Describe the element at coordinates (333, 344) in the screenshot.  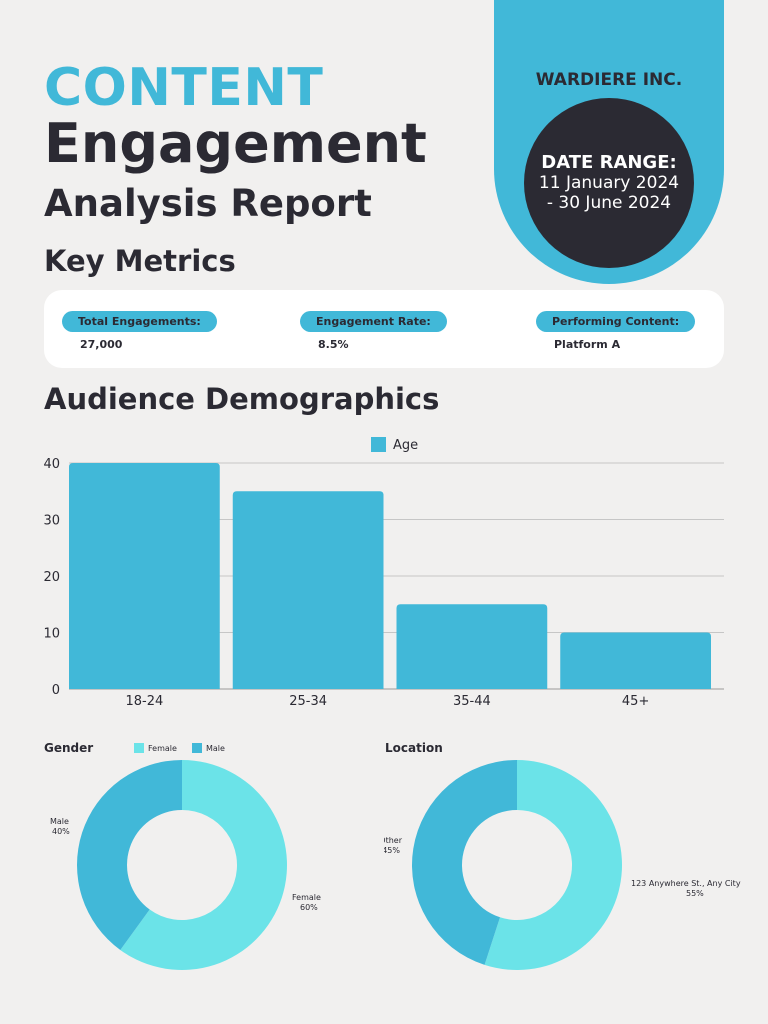
I see `metric-value: 8.5%` at that location.